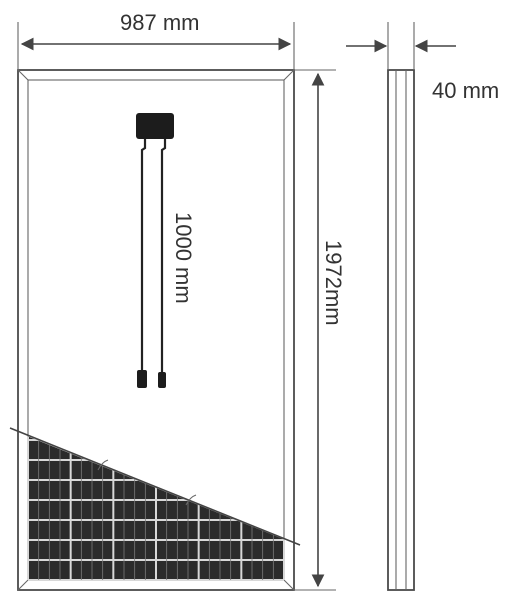  Describe the element at coordinates (183, 258) in the screenshot. I see `cable-length-label: 1000 mm` at that location.